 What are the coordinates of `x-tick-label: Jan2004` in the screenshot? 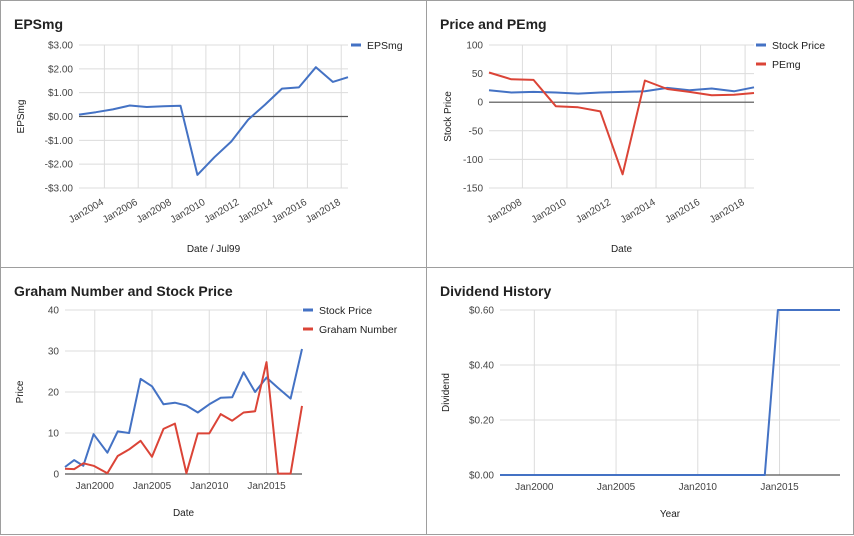 It's located at (86, 211).